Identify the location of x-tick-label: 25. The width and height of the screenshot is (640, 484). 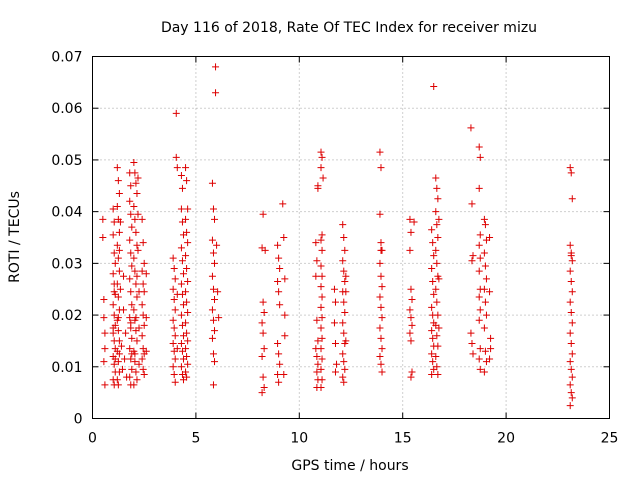
(610, 439).